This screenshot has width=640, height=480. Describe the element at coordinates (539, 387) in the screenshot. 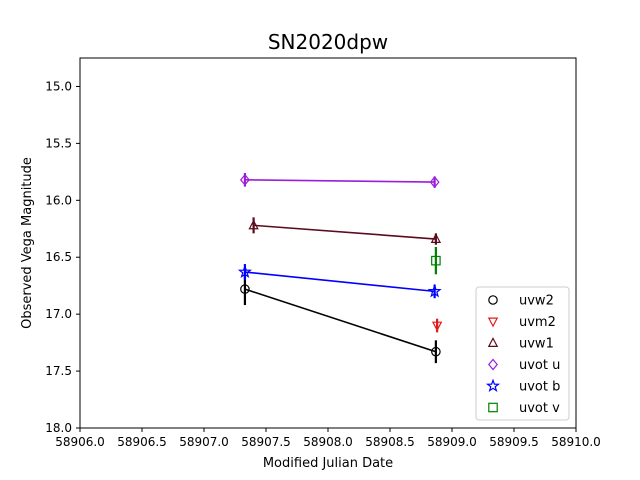

I see `legend-label: uvot b` at that location.